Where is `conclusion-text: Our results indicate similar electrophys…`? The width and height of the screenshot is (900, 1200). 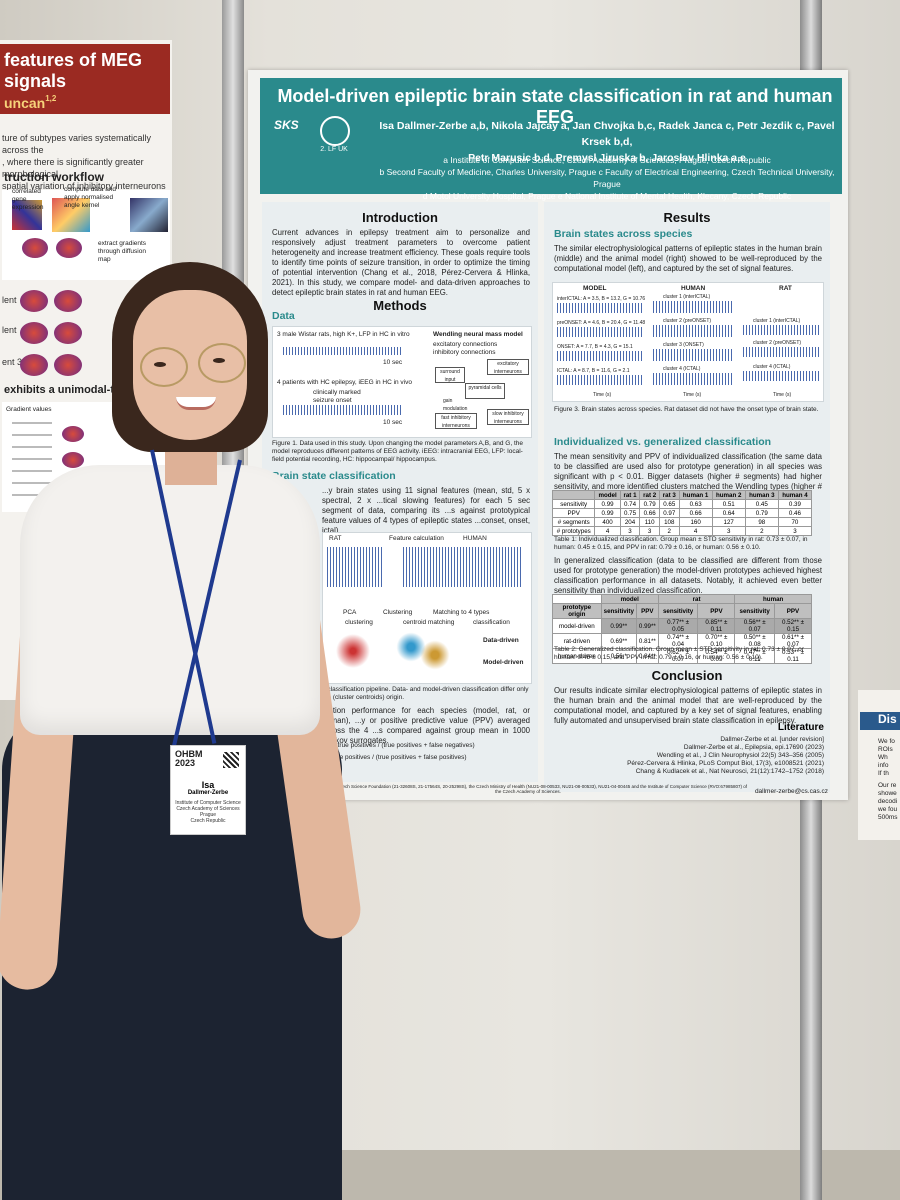
conclusion-text: Our results indicate similar electrophys… is located at coordinates (688, 705).